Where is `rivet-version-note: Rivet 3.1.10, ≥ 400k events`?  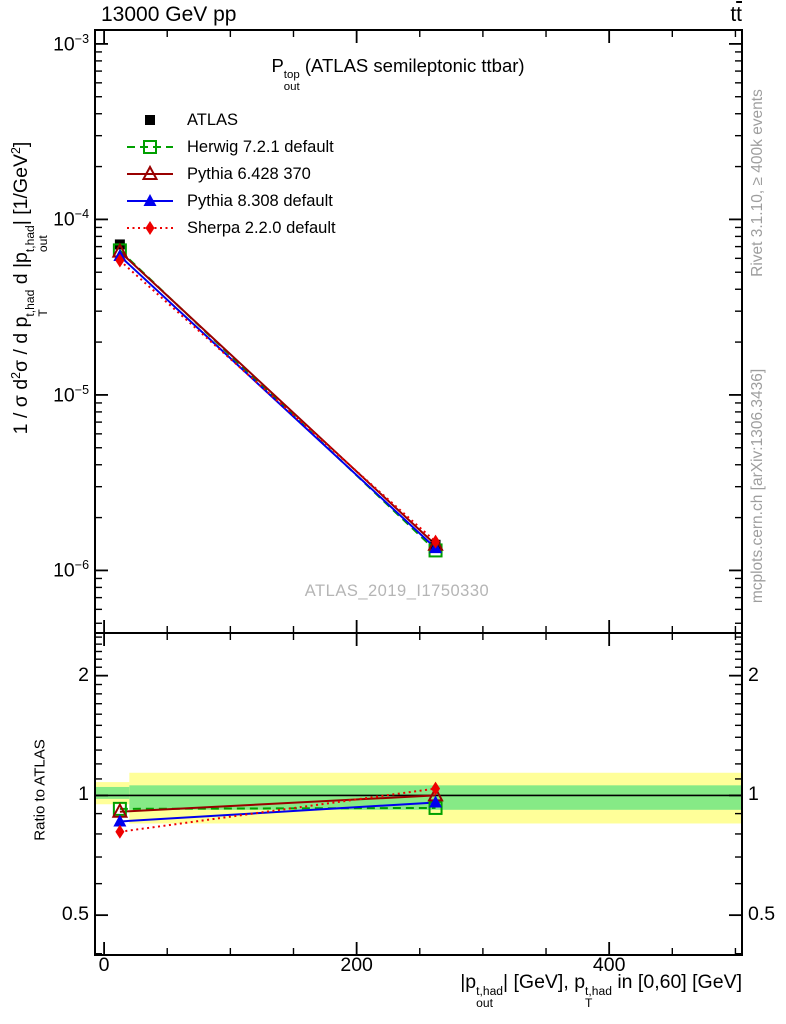 rivet-version-note: Rivet 3.1.10, ≥ 400k events is located at coordinates (757, 183).